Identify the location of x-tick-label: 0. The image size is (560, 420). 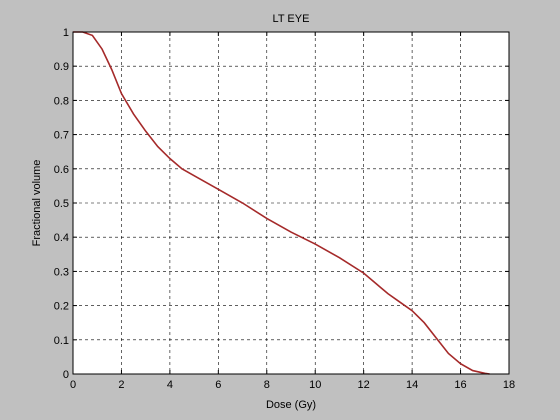
(73, 385).